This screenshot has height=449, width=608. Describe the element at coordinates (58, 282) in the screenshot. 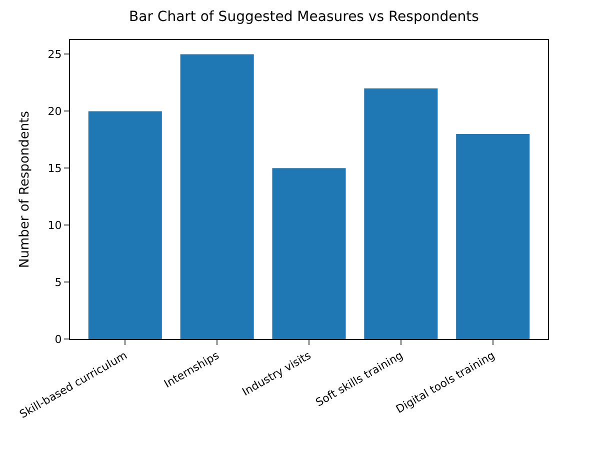

I see `y-tick-label: 5` at that location.